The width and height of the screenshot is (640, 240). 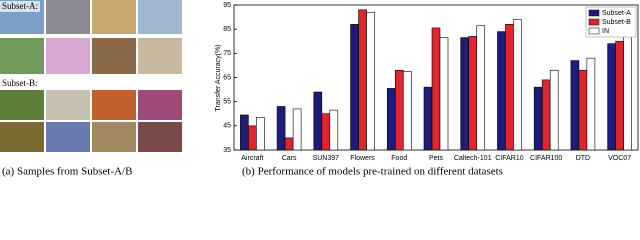 I want to click on y-tick-label: 45, so click(x=227, y=126).